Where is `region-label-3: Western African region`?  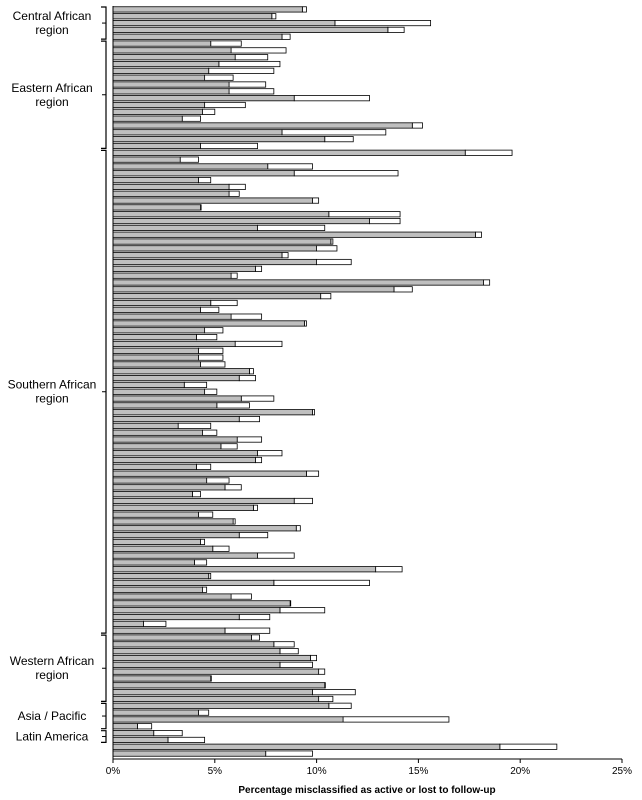
region-label-3: Western African region is located at coordinates (52, 668).